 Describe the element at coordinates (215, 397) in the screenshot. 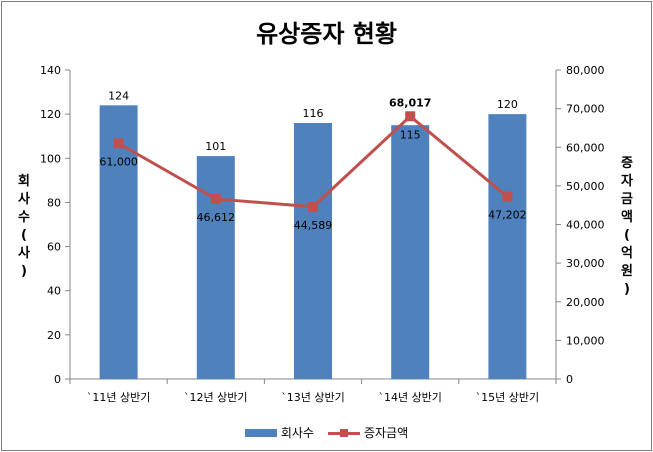

I see `x-tick-label: `12년 상반기` at that location.